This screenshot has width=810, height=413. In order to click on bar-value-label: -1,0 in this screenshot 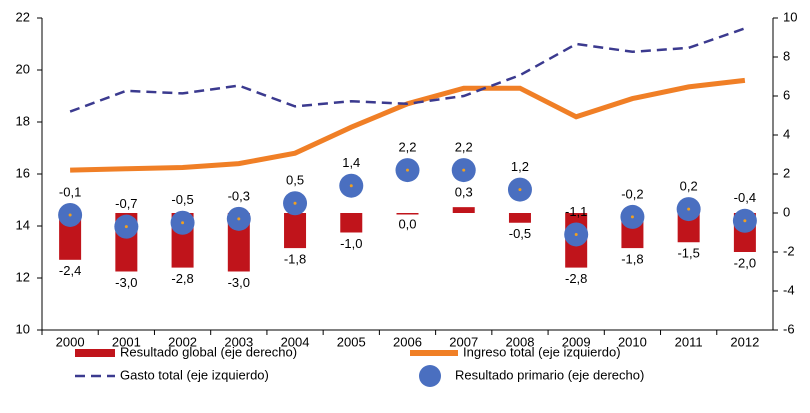, I will do `click(351, 243)`.